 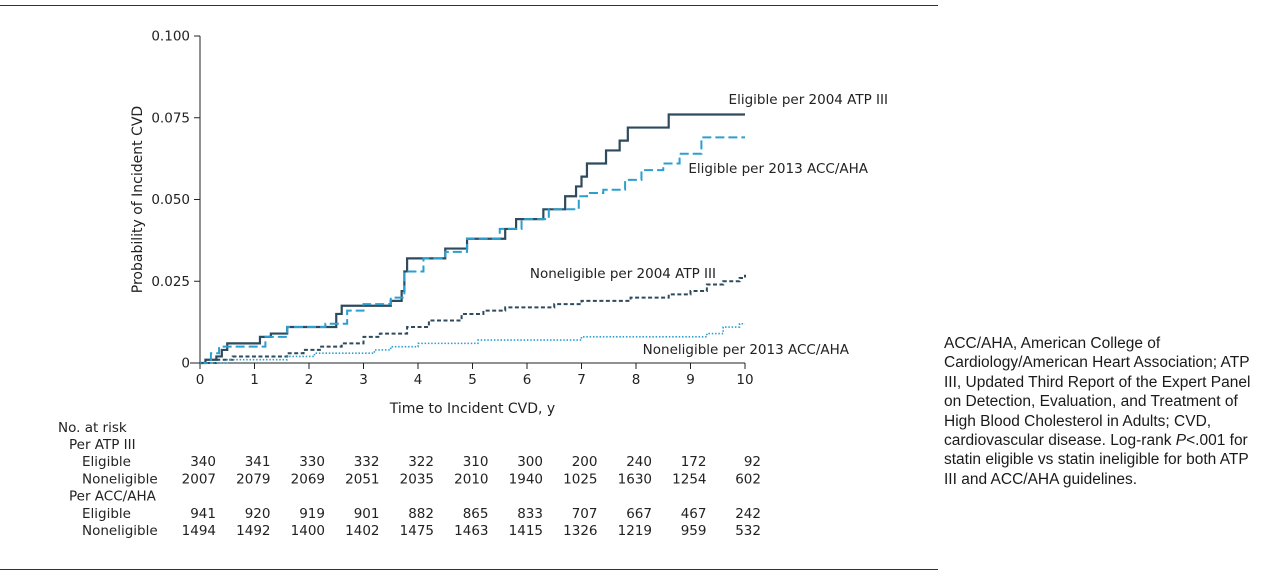 I want to click on risk-table-cell: 330, so click(x=312, y=462).